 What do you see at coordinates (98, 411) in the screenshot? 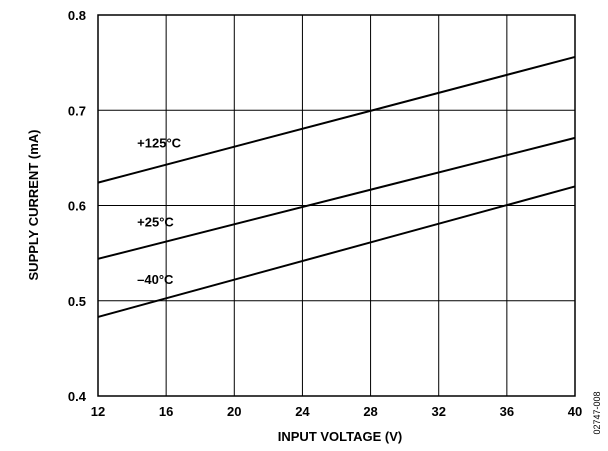
I see `x-tick-label: 12` at bounding box center [98, 411].